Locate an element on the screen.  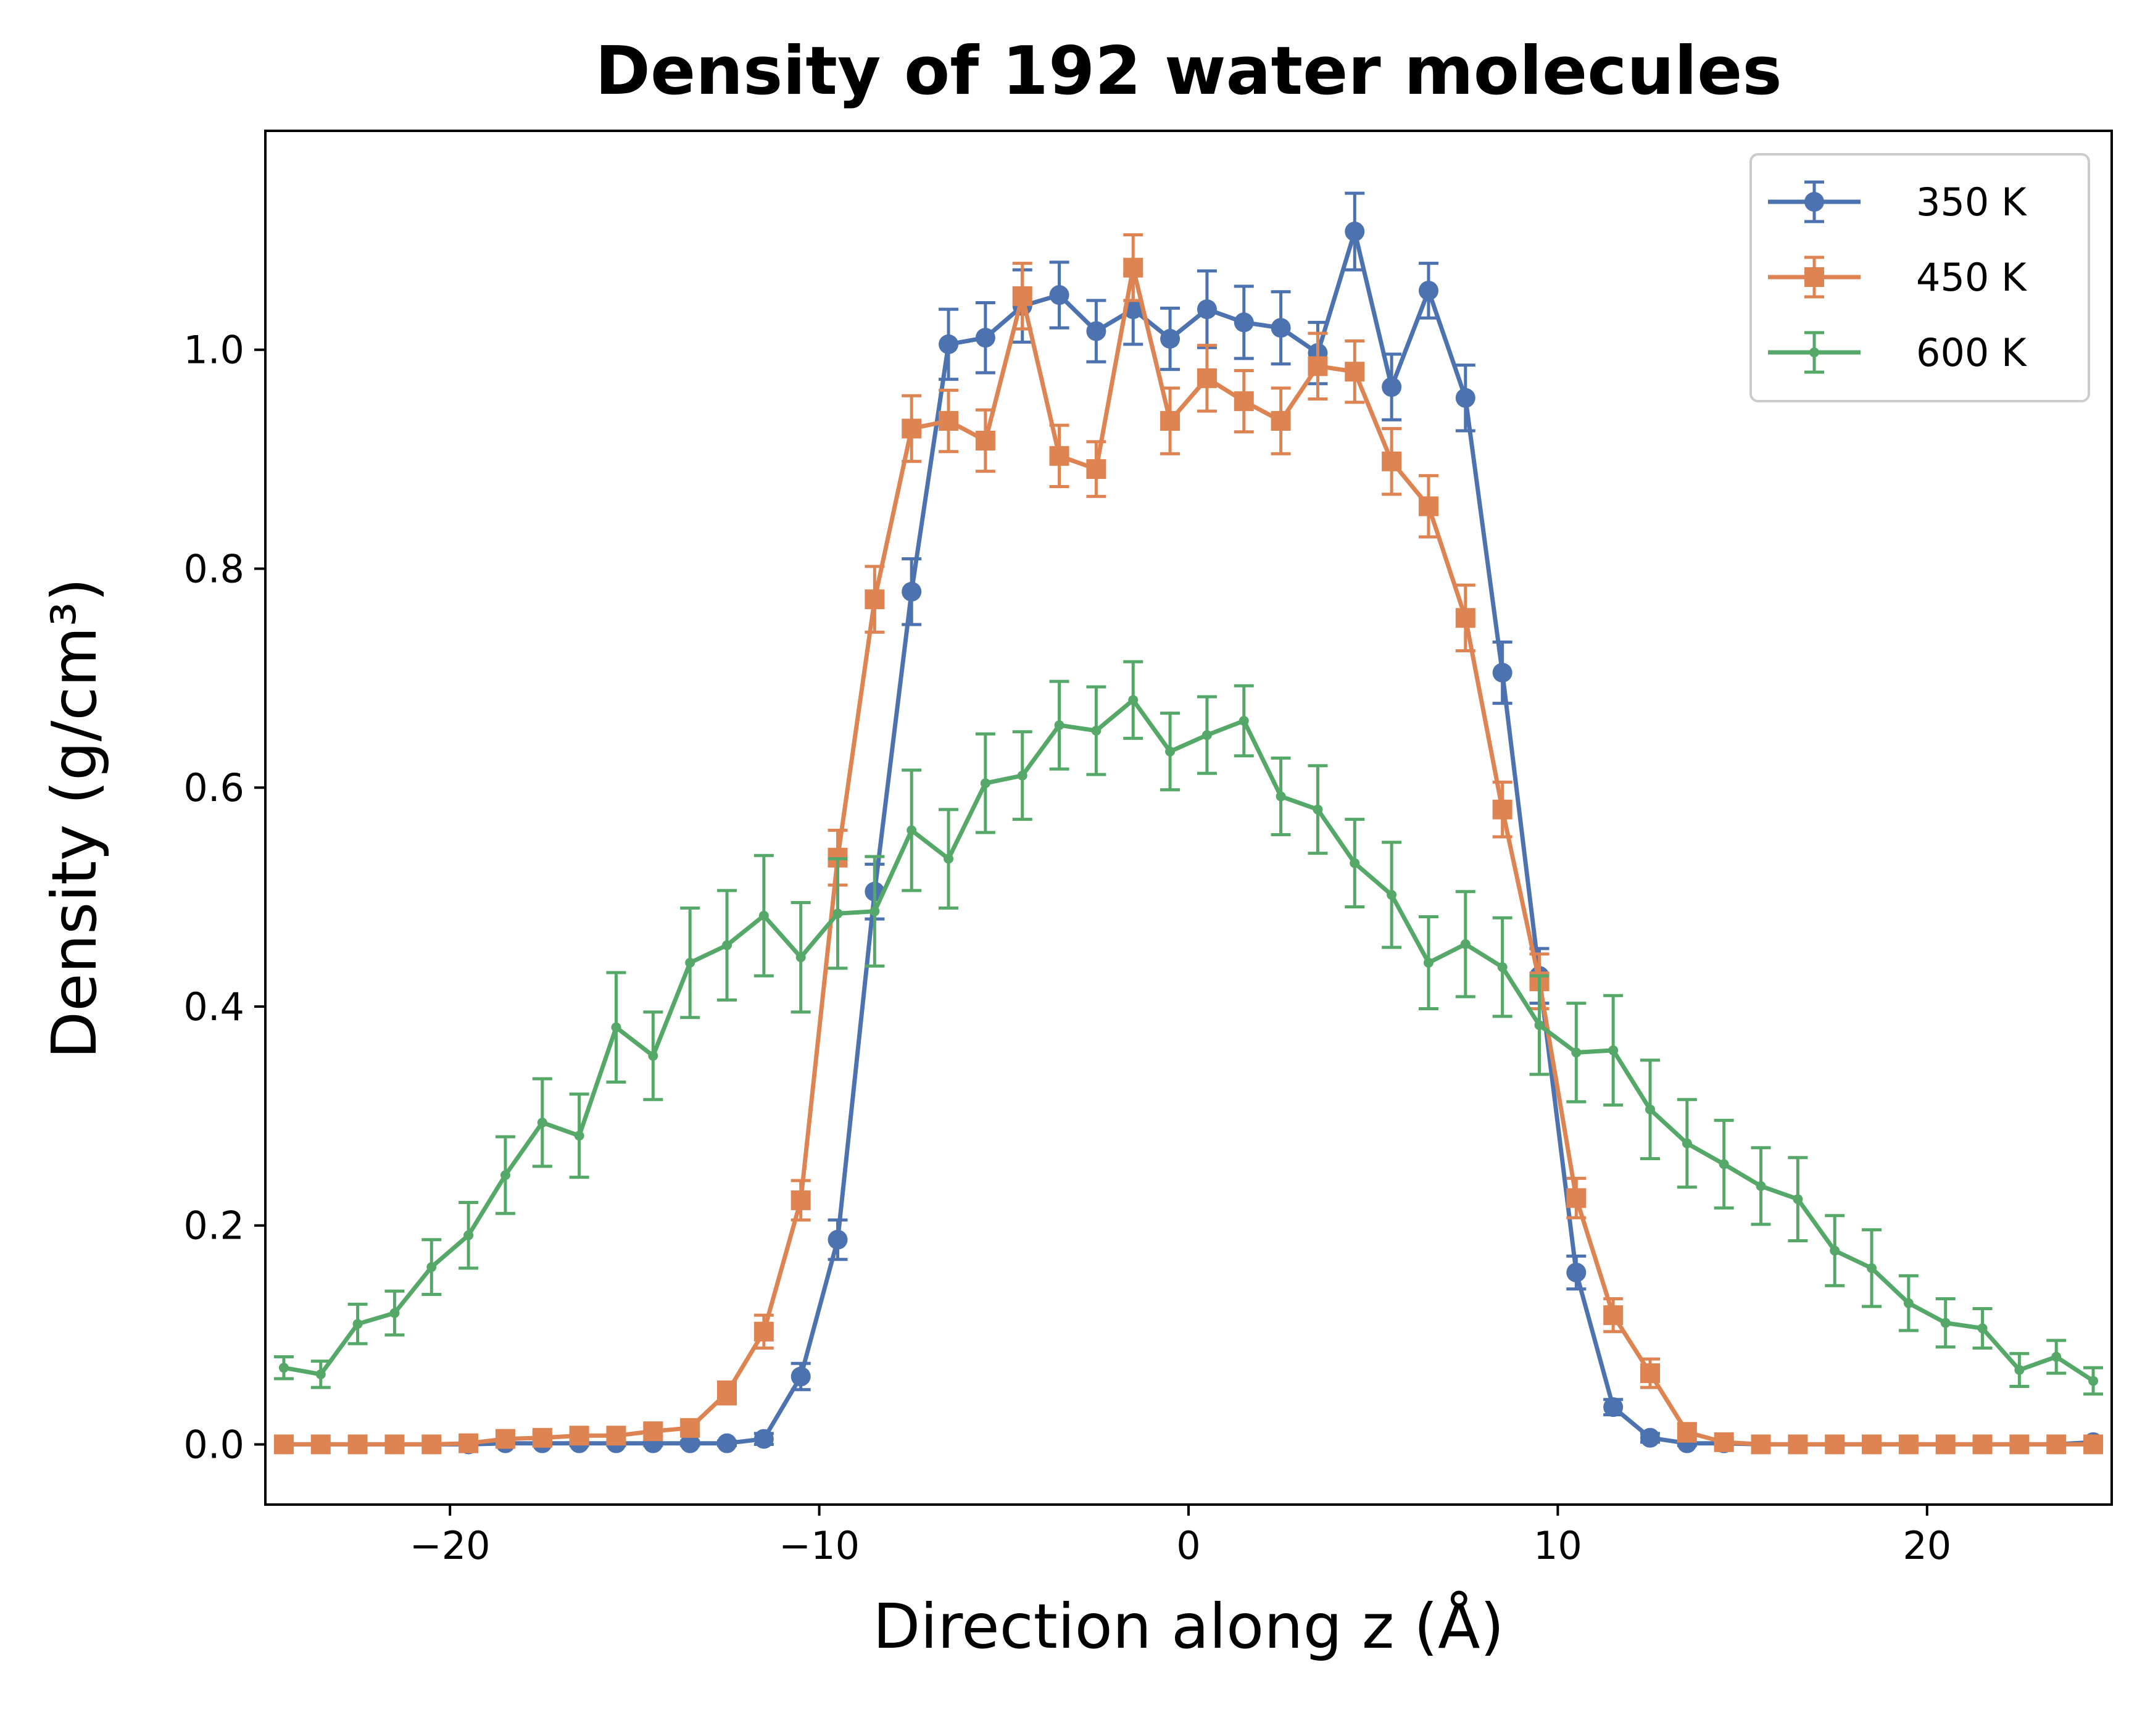
x-tick-label: 10 is located at coordinates (1557, 1545).